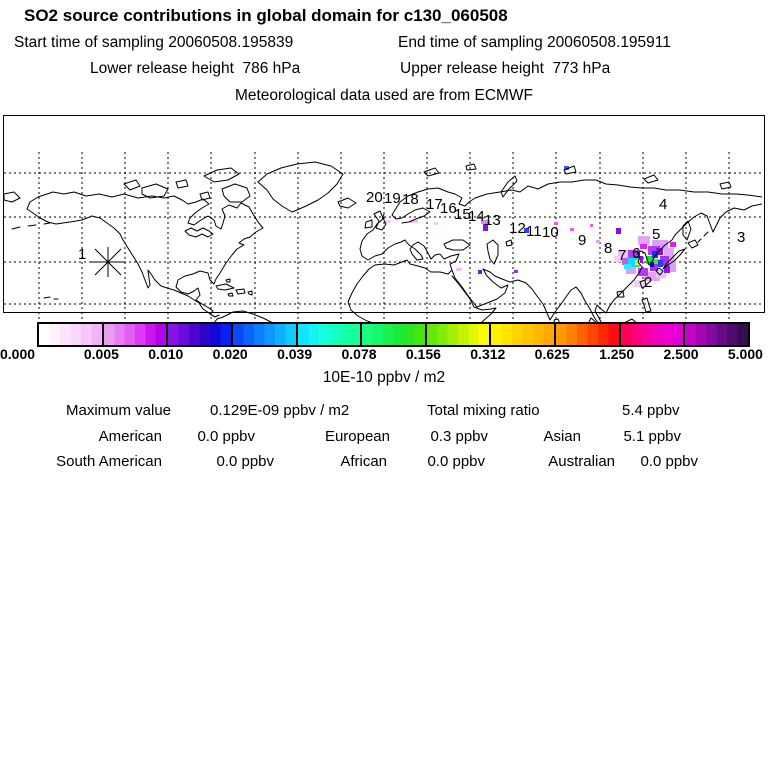 The image size is (768, 768). I want to click on trajectory-marker-5: 5, so click(656, 234).